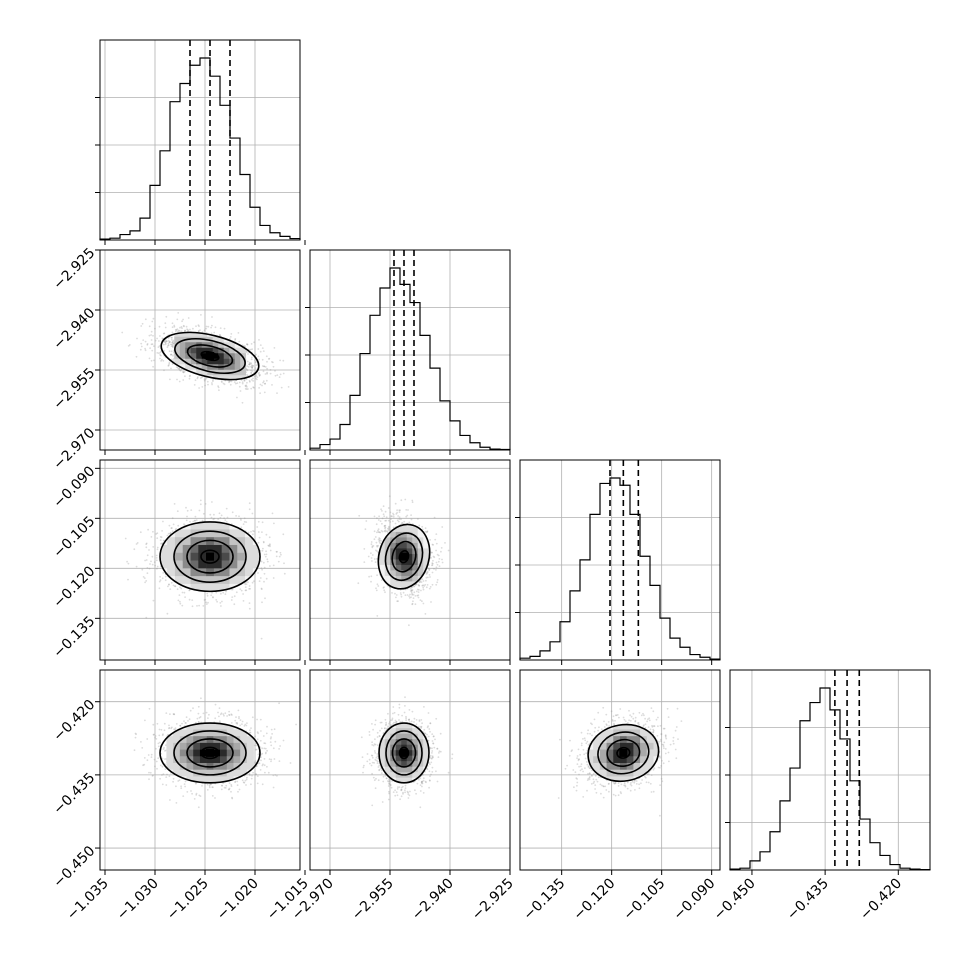  I want to click on density-peak, so click(210, 356).